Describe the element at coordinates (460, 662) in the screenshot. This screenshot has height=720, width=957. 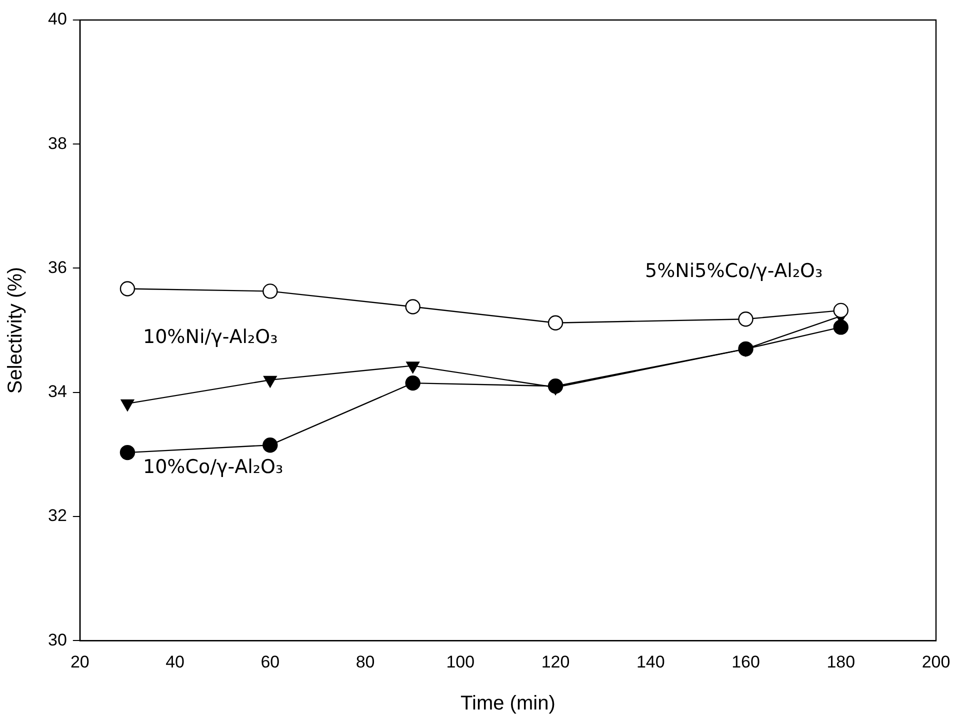
I see `x-tick-label: 100` at that location.